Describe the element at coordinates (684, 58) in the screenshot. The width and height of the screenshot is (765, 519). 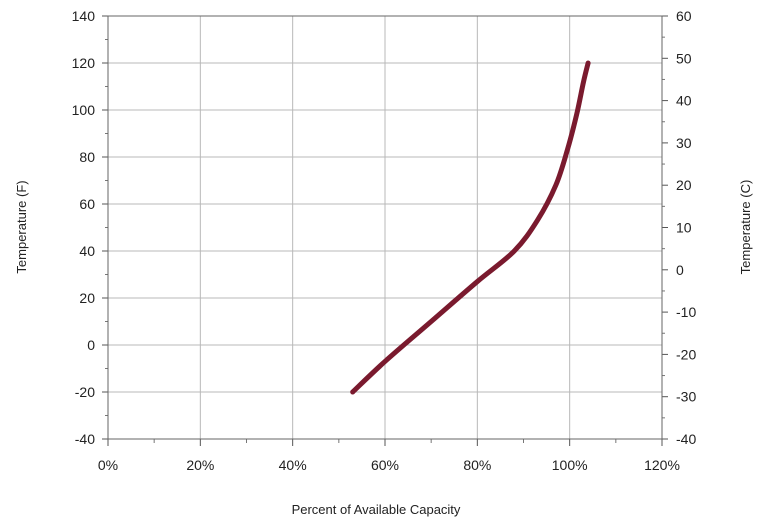
I see `y-right-tick-label: 50` at that location.